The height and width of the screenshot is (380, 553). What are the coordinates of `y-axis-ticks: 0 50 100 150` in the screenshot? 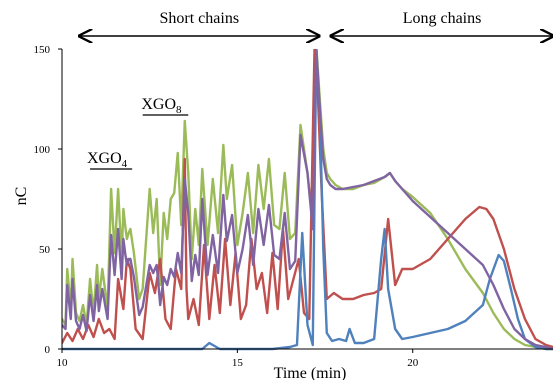 It's located at (48, 200).